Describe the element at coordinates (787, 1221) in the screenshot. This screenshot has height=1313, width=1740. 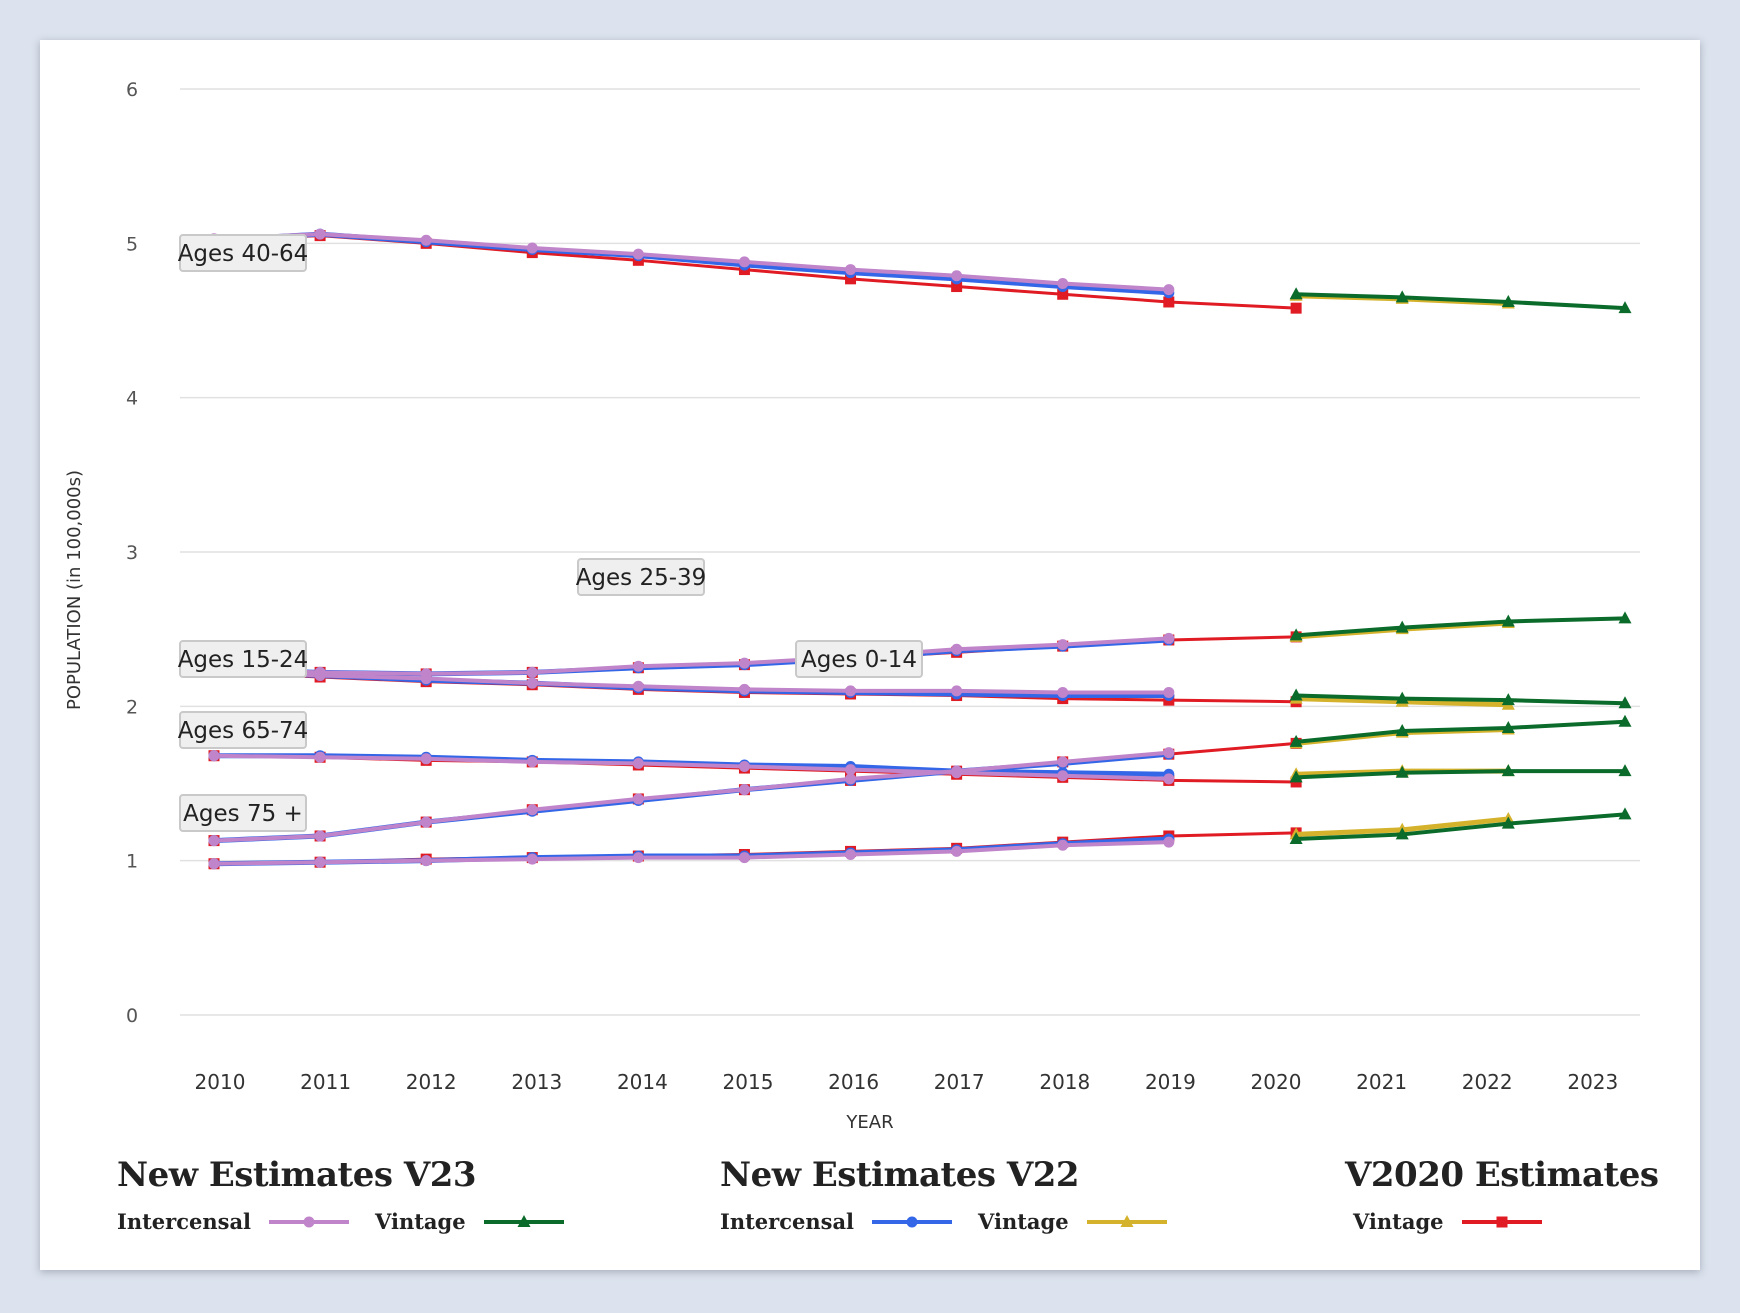
I see `legend-label-intercensal: Intercensal` at that location.